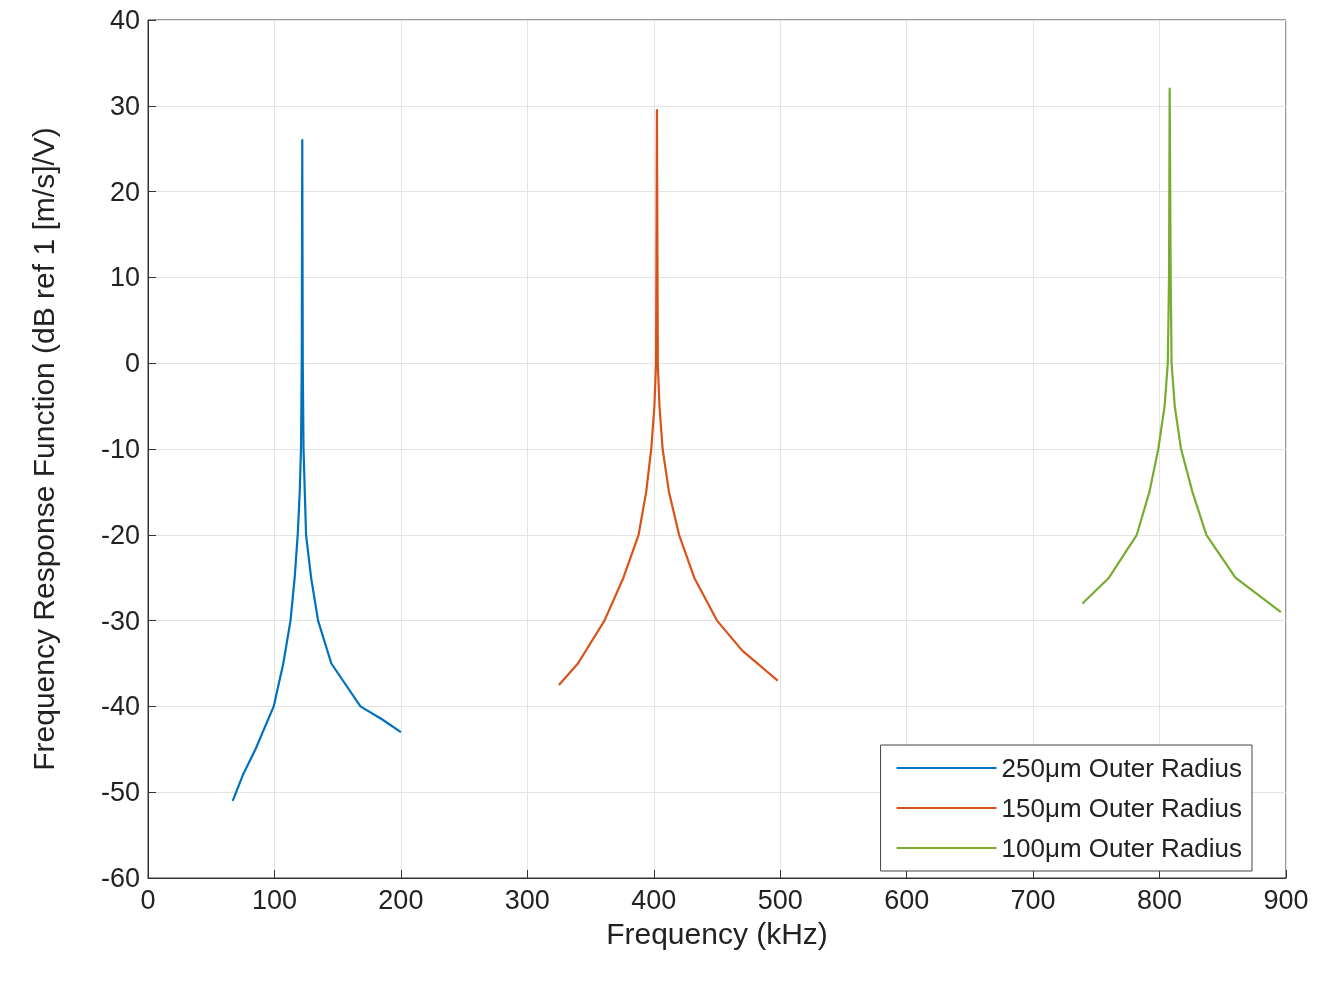 This screenshot has height=989, width=1332. Describe the element at coordinates (124, 20) in the screenshot. I see `y-tick-label: 40` at that location.